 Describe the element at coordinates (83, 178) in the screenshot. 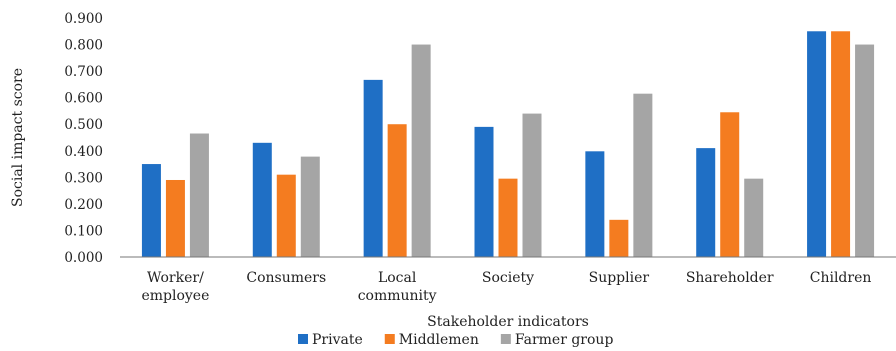

I see `y-tick-label: 0.300` at that location.